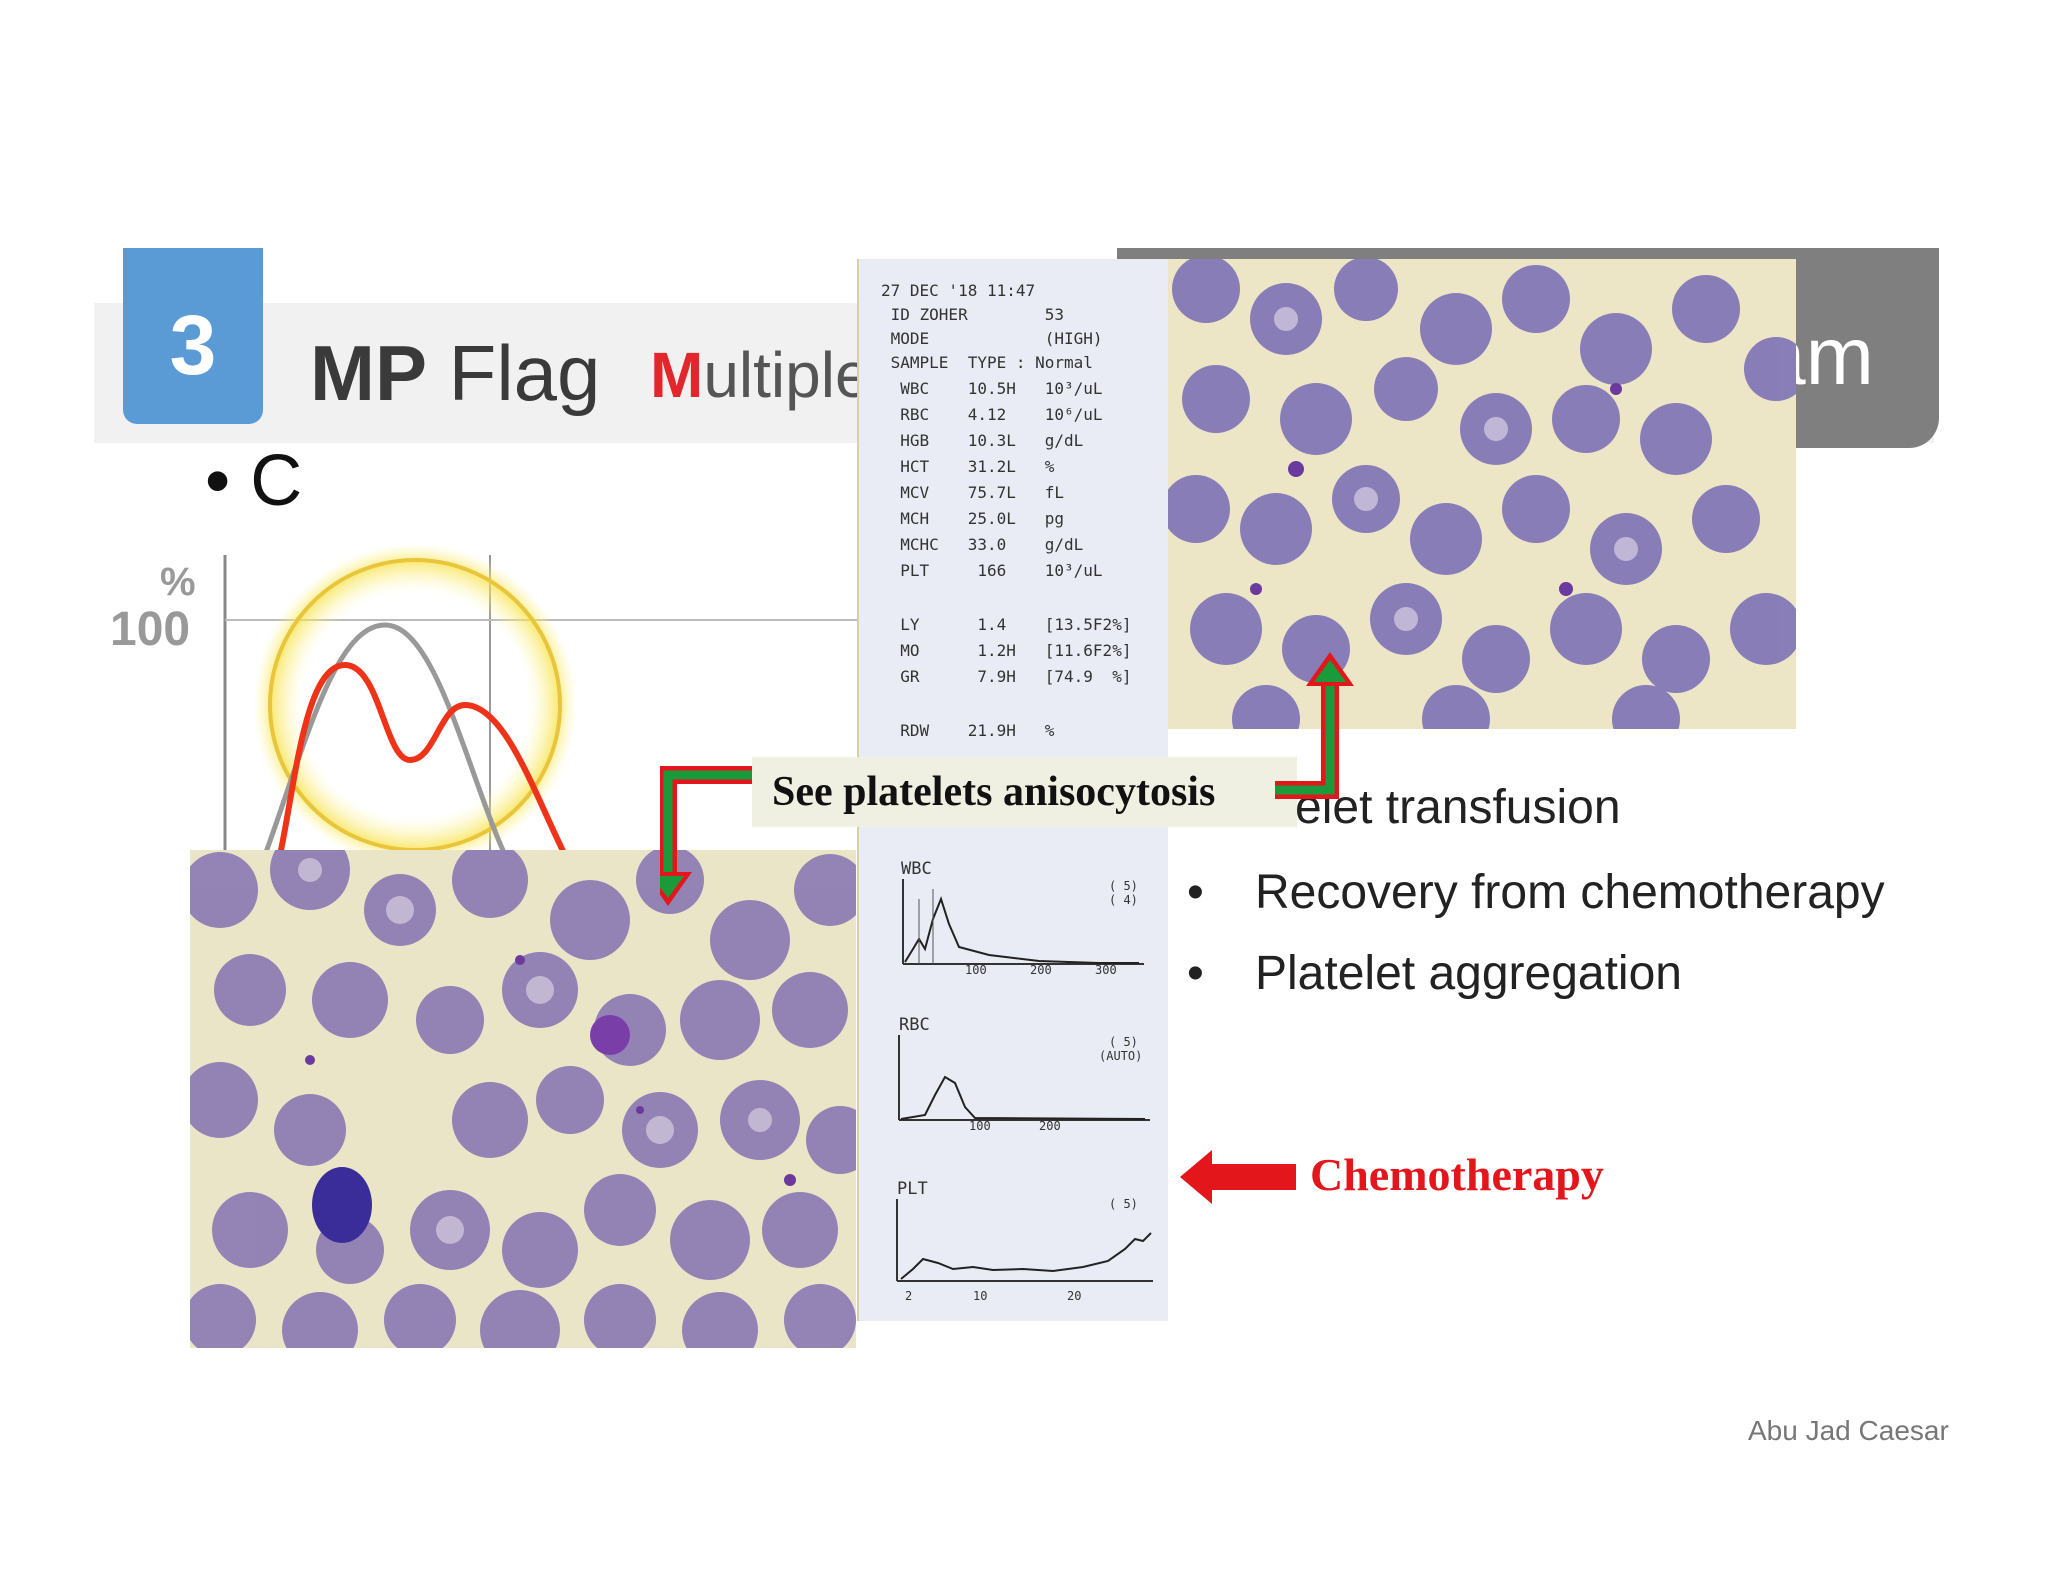  What do you see at coordinates (1024, 1078) in the screenshot?
I see `rbc-graph` at bounding box center [1024, 1078].